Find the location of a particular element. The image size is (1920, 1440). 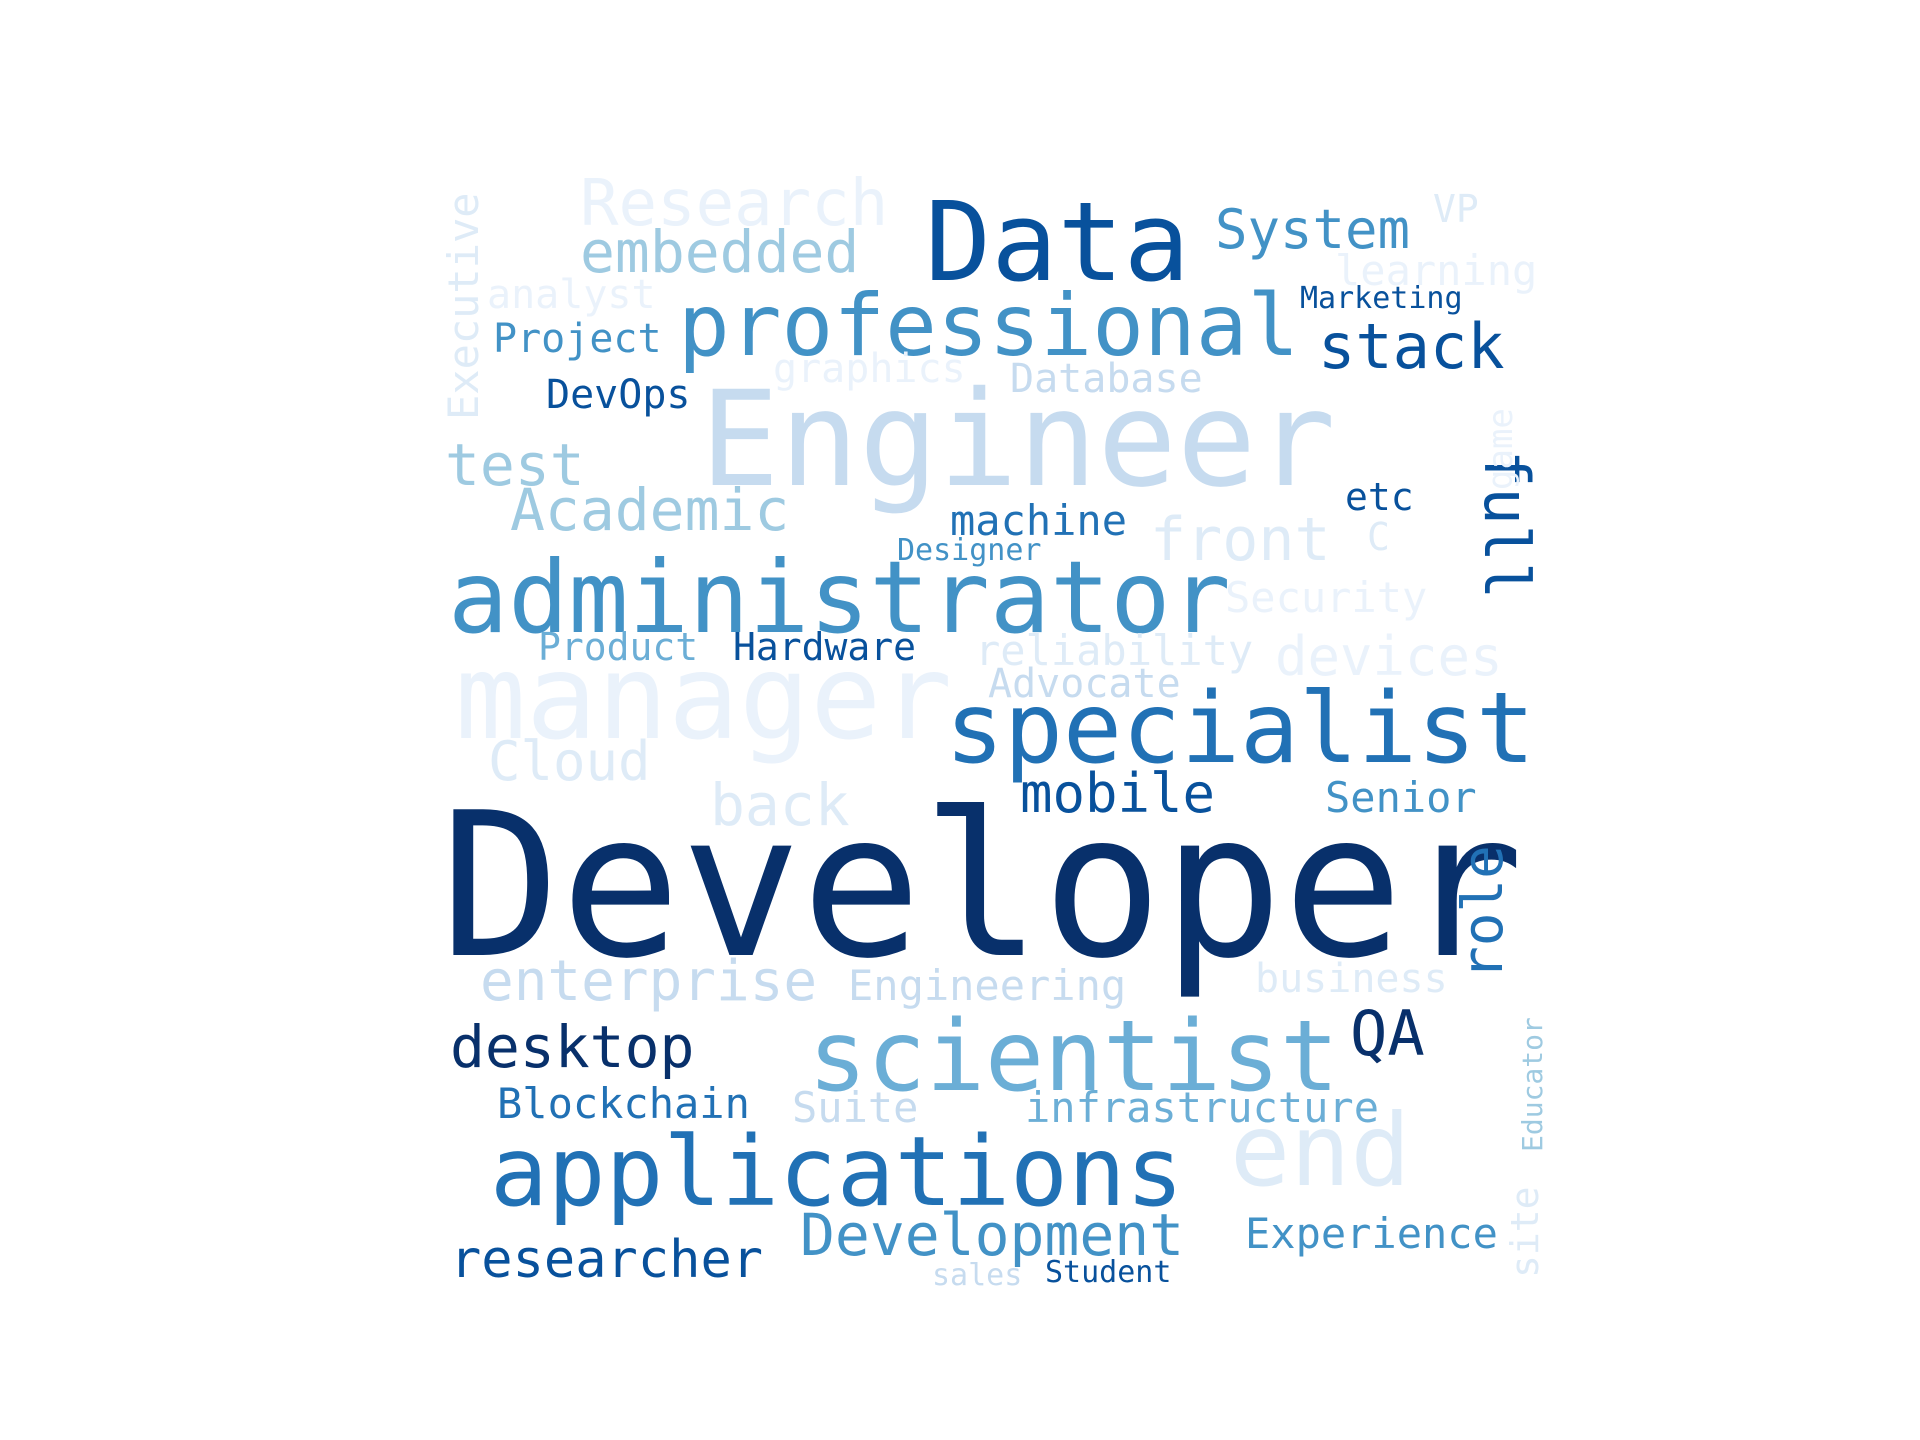

word-front: front is located at coordinates (1240, 540).